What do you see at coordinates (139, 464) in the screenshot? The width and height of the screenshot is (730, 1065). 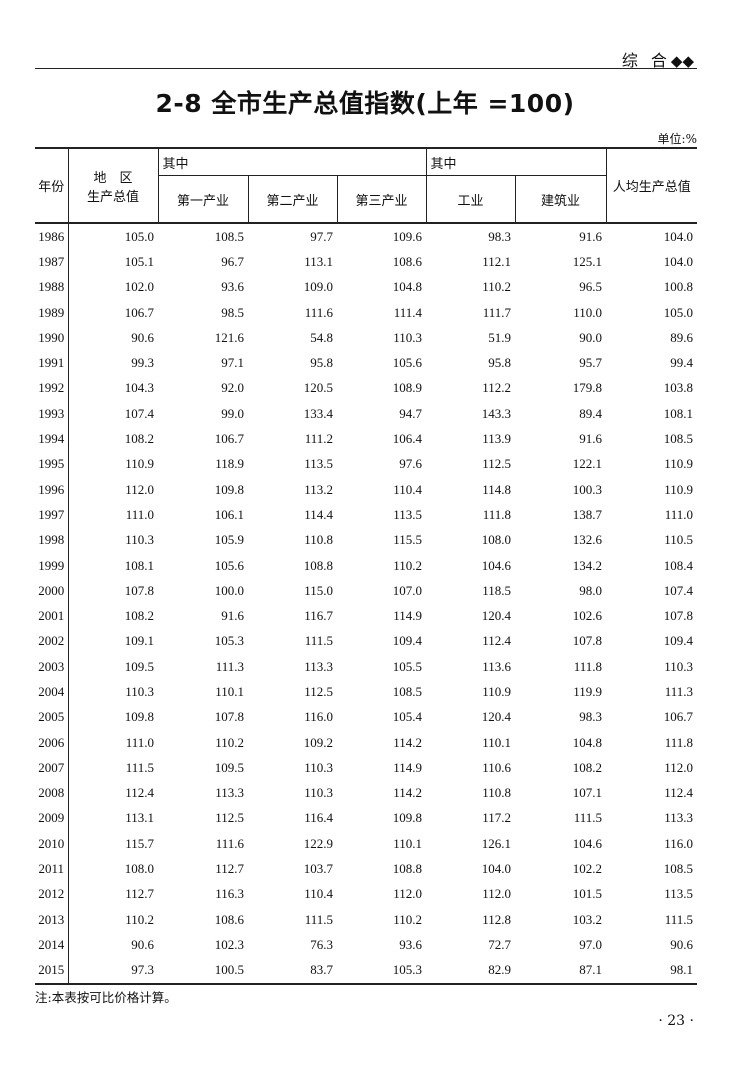 I see `cell-gdp: 110.9` at bounding box center [139, 464].